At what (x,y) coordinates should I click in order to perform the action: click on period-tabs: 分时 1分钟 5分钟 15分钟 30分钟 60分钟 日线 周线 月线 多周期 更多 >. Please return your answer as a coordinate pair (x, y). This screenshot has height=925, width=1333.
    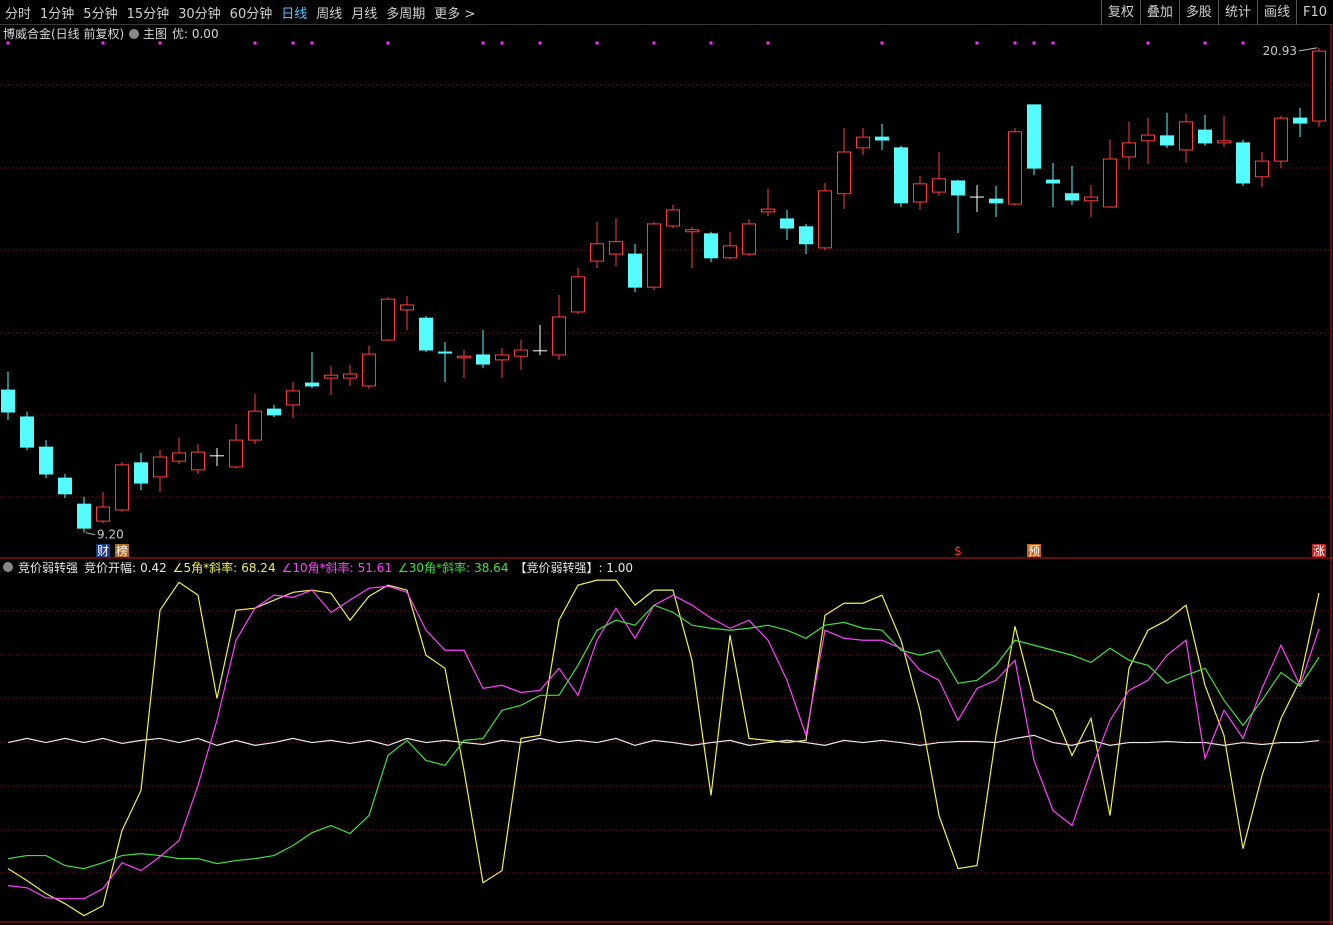
    Looking at the image, I should click on (237, 12).